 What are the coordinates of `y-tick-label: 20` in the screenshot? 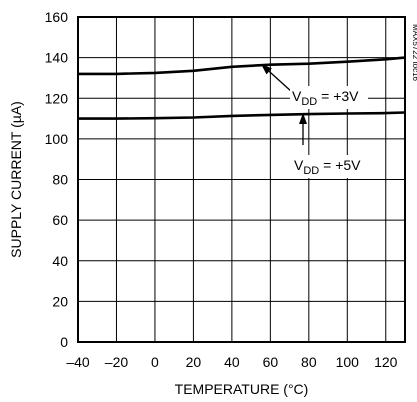 It's located at (60, 301).